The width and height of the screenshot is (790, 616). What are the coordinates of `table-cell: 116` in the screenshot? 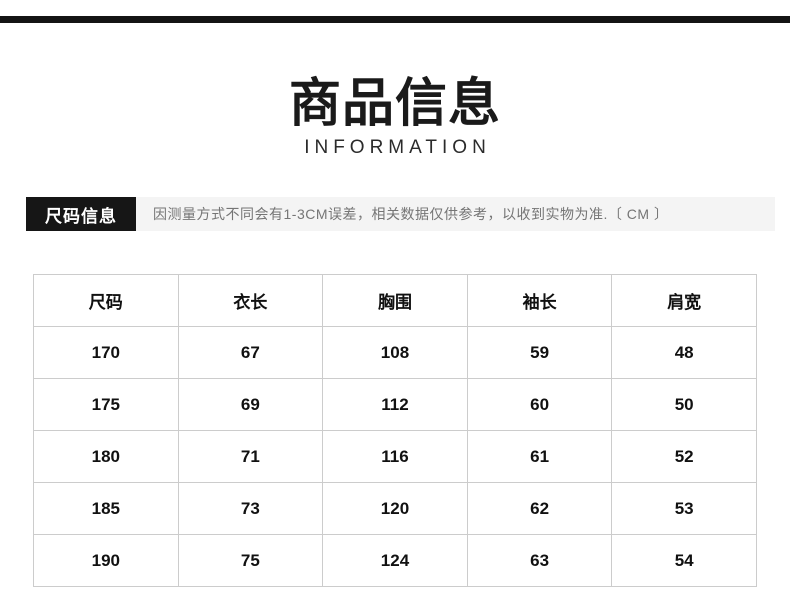 It's located at (395, 456).